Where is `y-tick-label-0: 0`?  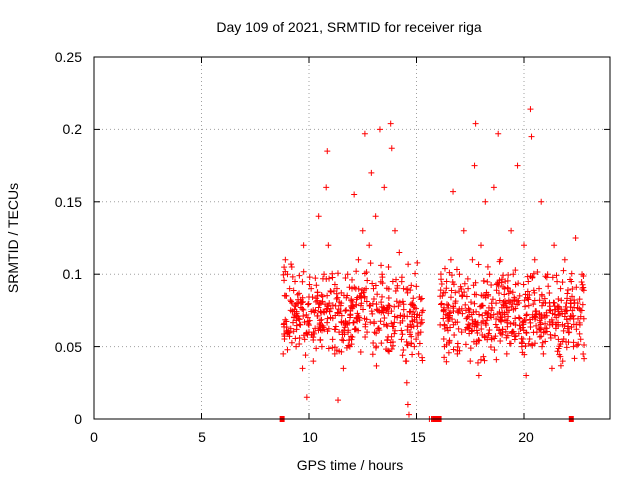 y-tick-label-0: 0 is located at coordinates (78, 419).